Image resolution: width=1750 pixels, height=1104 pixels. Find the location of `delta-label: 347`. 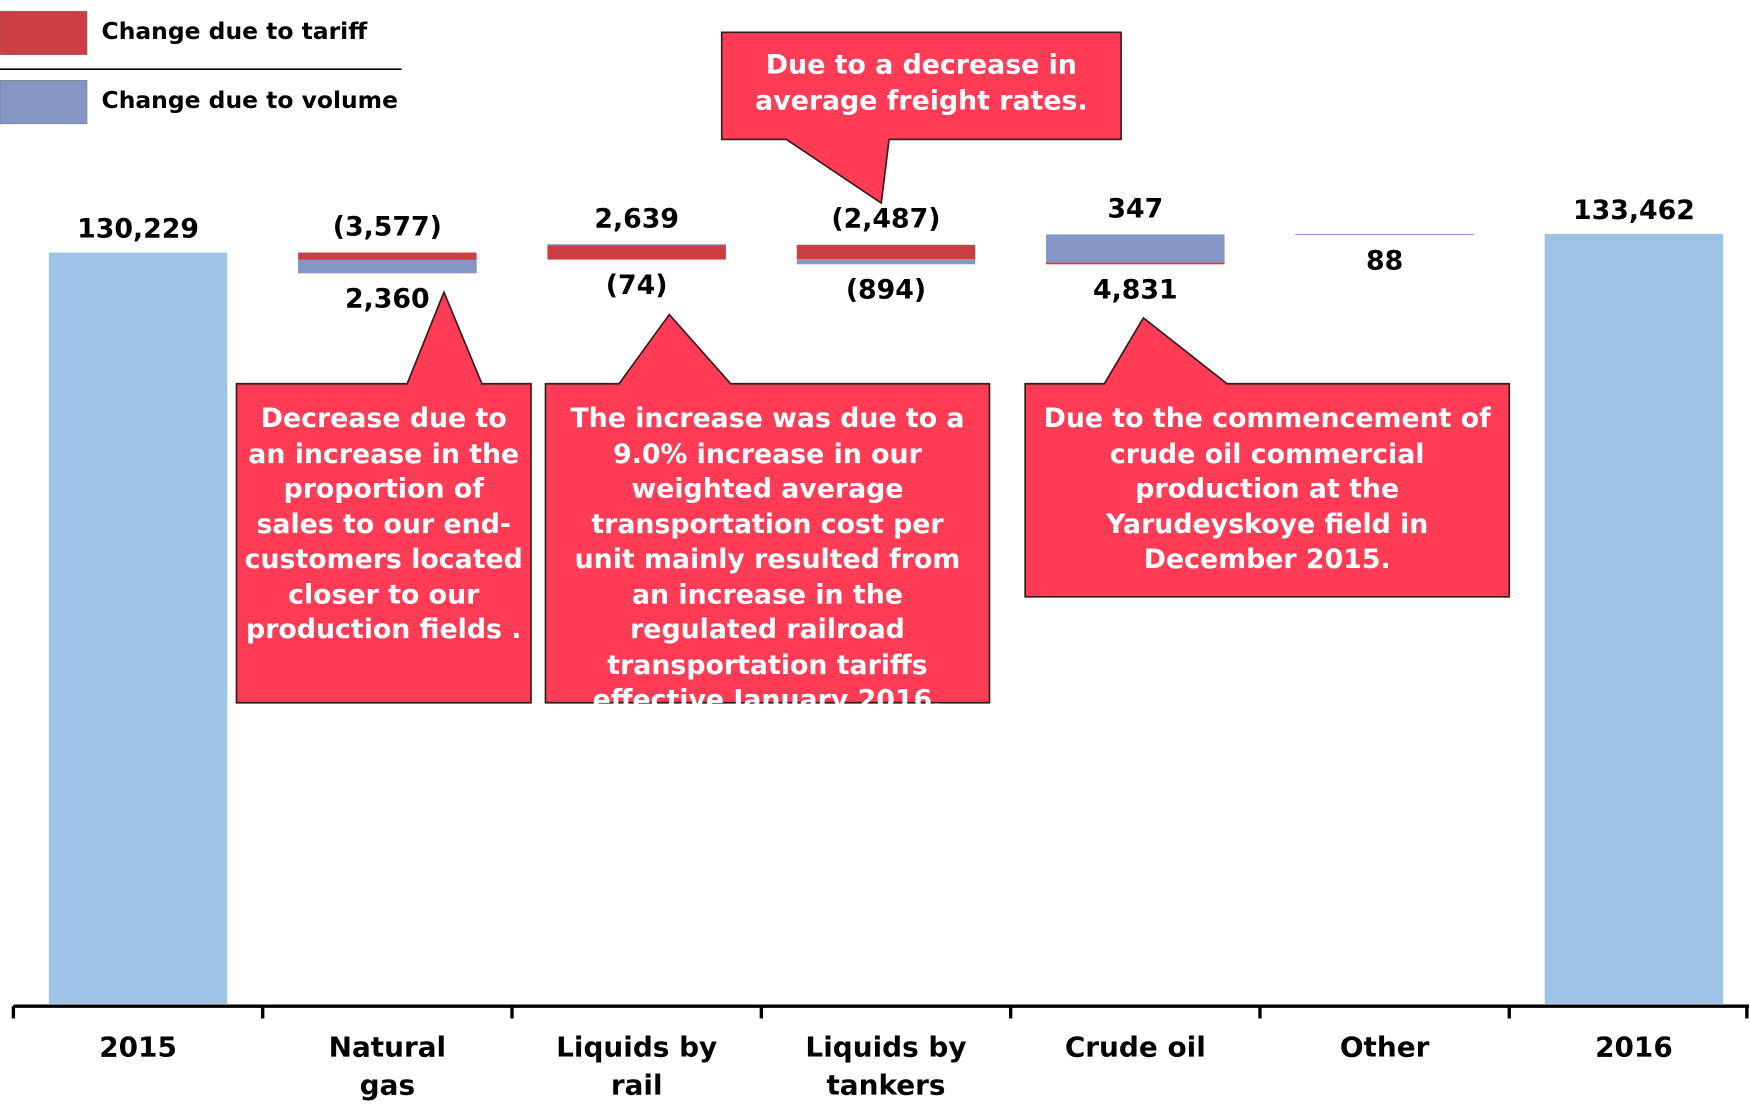

delta-label: 347 is located at coordinates (1135, 208).